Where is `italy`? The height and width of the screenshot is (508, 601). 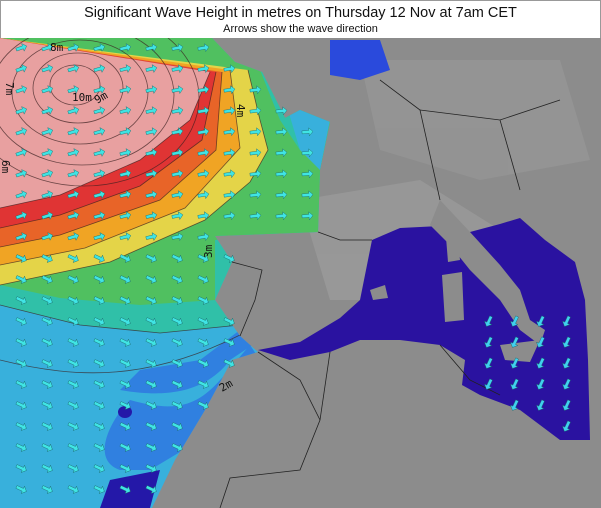
italy is located at coordinates (487, 272).